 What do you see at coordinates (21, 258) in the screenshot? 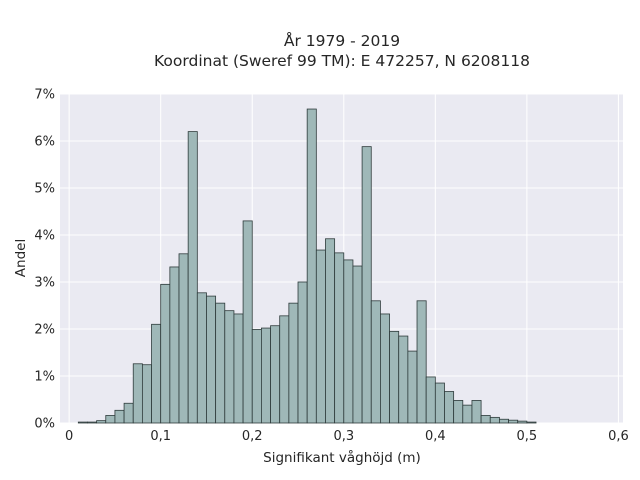
I see `y-axis-label: Andel` at bounding box center [21, 258].